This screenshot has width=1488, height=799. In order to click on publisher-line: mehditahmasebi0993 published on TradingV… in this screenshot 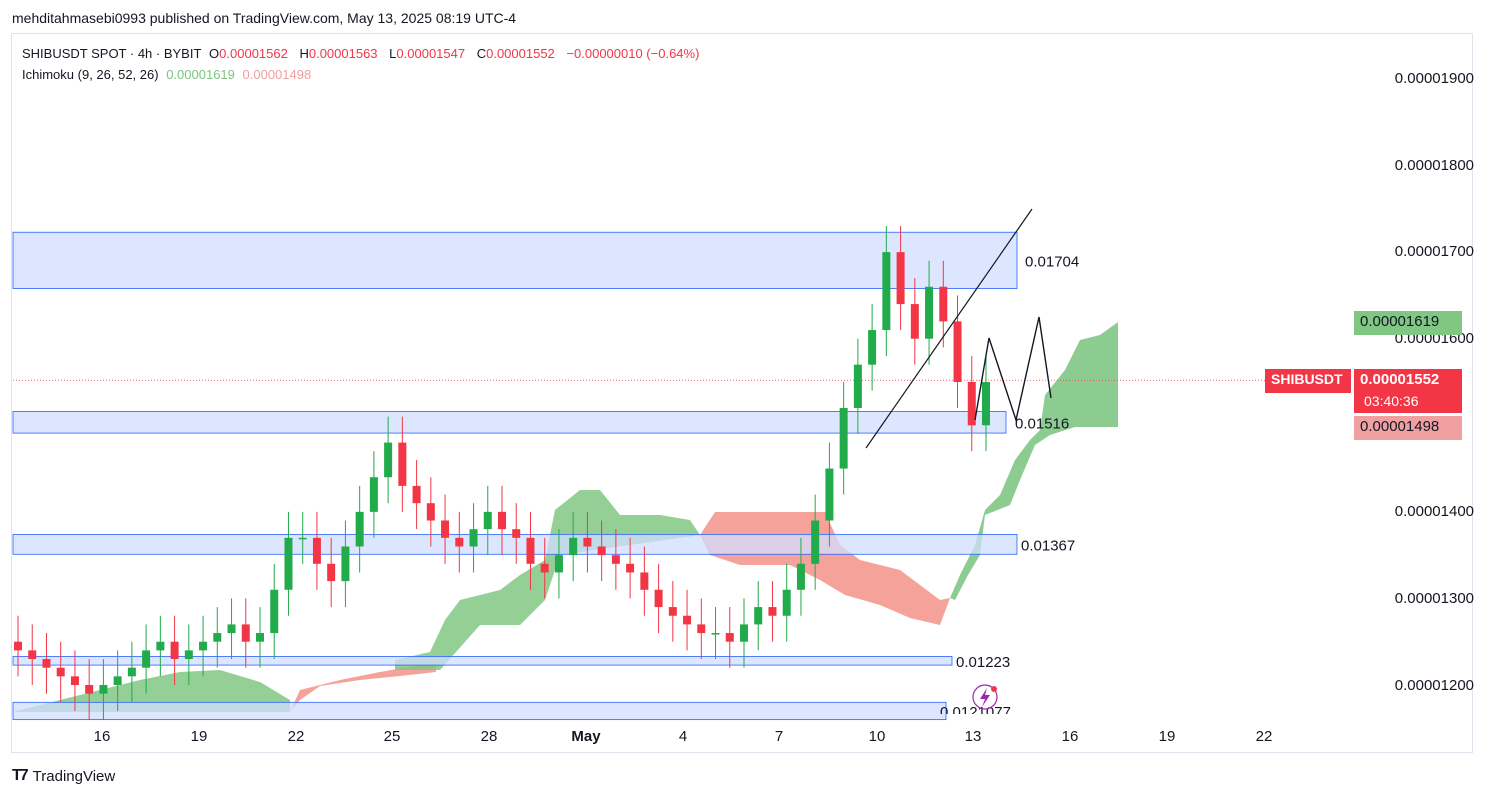, I will do `click(264, 18)`.